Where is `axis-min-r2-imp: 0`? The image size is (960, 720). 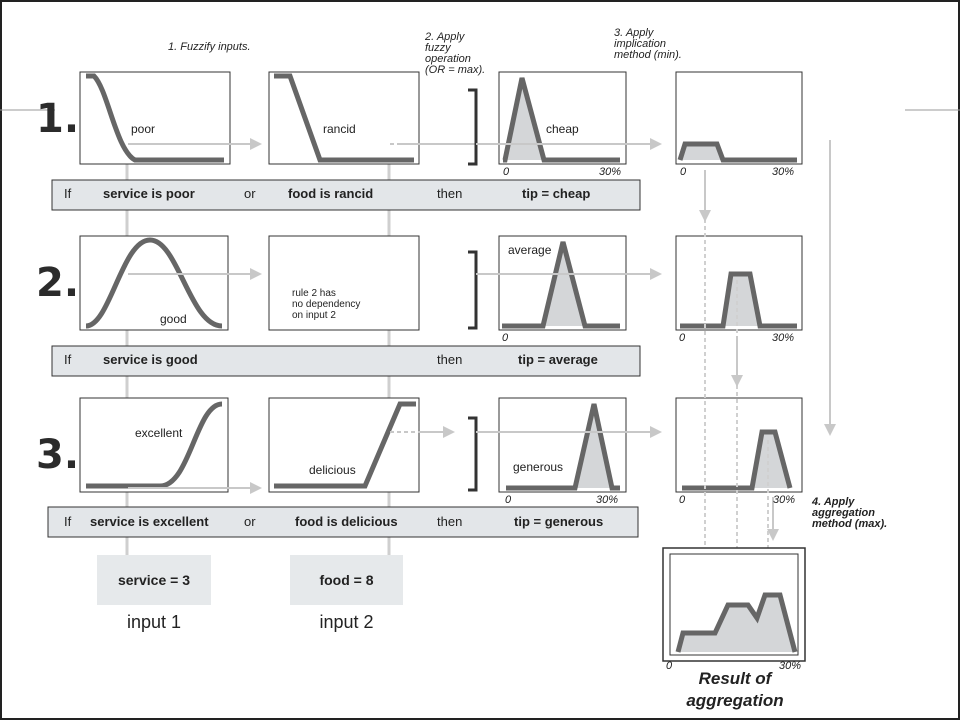
axis-min-r2-imp: 0 is located at coordinates (682, 338).